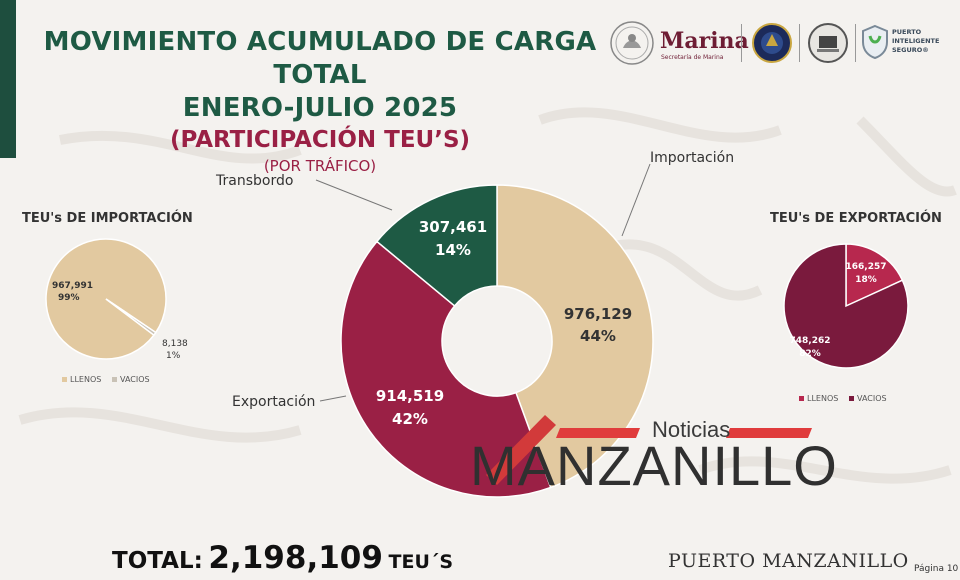 The width and height of the screenshot is (960, 580). Describe the element at coordinates (320, 58) in the screenshot. I see `title-line-1: MOVIMIENTO ACUMULADO DE CARGA TOTAL` at that location.